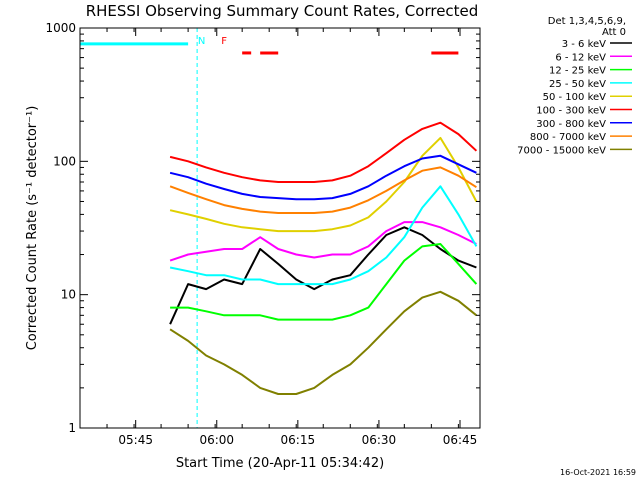 The image size is (640, 485). Describe the element at coordinates (584, 44) in the screenshot. I see `legend-label: 3 - 6 keV` at that location.